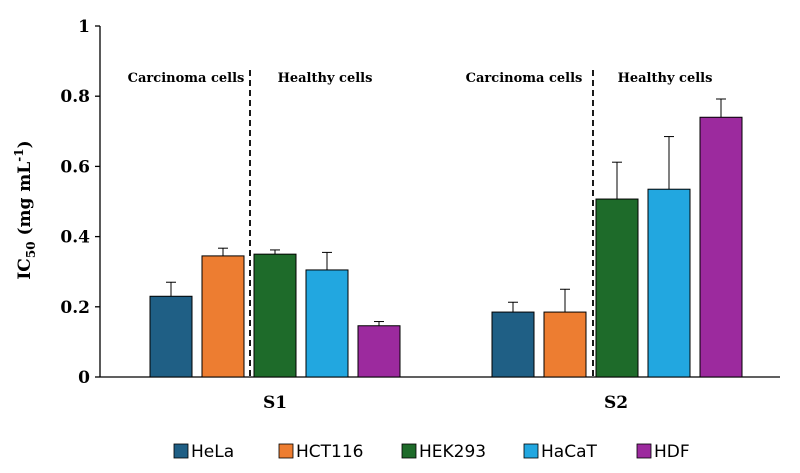 Image resolution: width=800 pixels, height=473 pixels. Describe the element at coordinates (617, 288) in the screenshot. I see `bar-hek293-s2` at that location.